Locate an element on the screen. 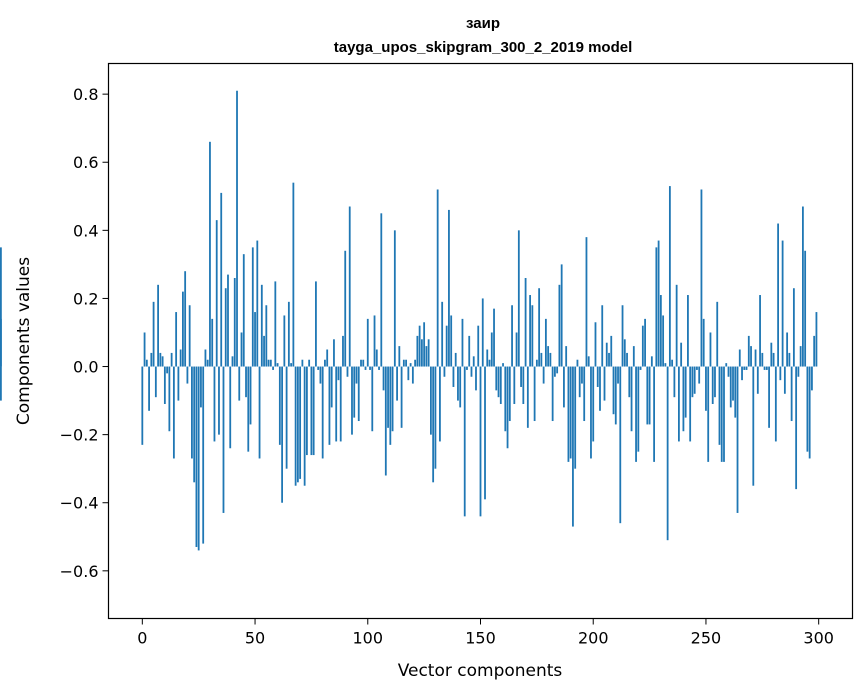 The width and height of the screenshot is (867, 696). y-axis-ticks: −0.6 −0.4 −0.2 0.0 0.2 0.4 0.6 0.8 is located at coordinates (84, 333).